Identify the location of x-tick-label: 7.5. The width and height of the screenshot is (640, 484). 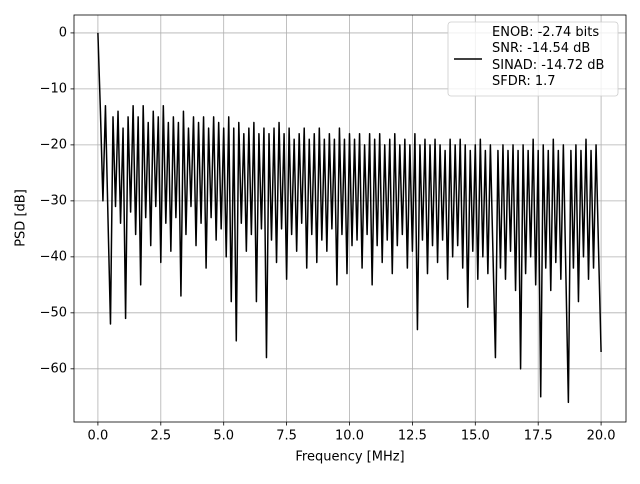
(286, 436).